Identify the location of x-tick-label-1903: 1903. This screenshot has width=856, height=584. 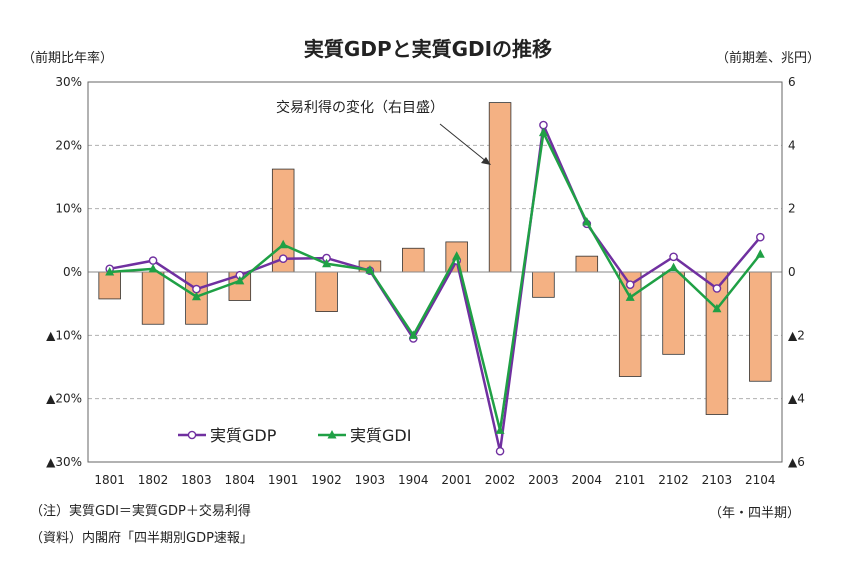
(370, 480).